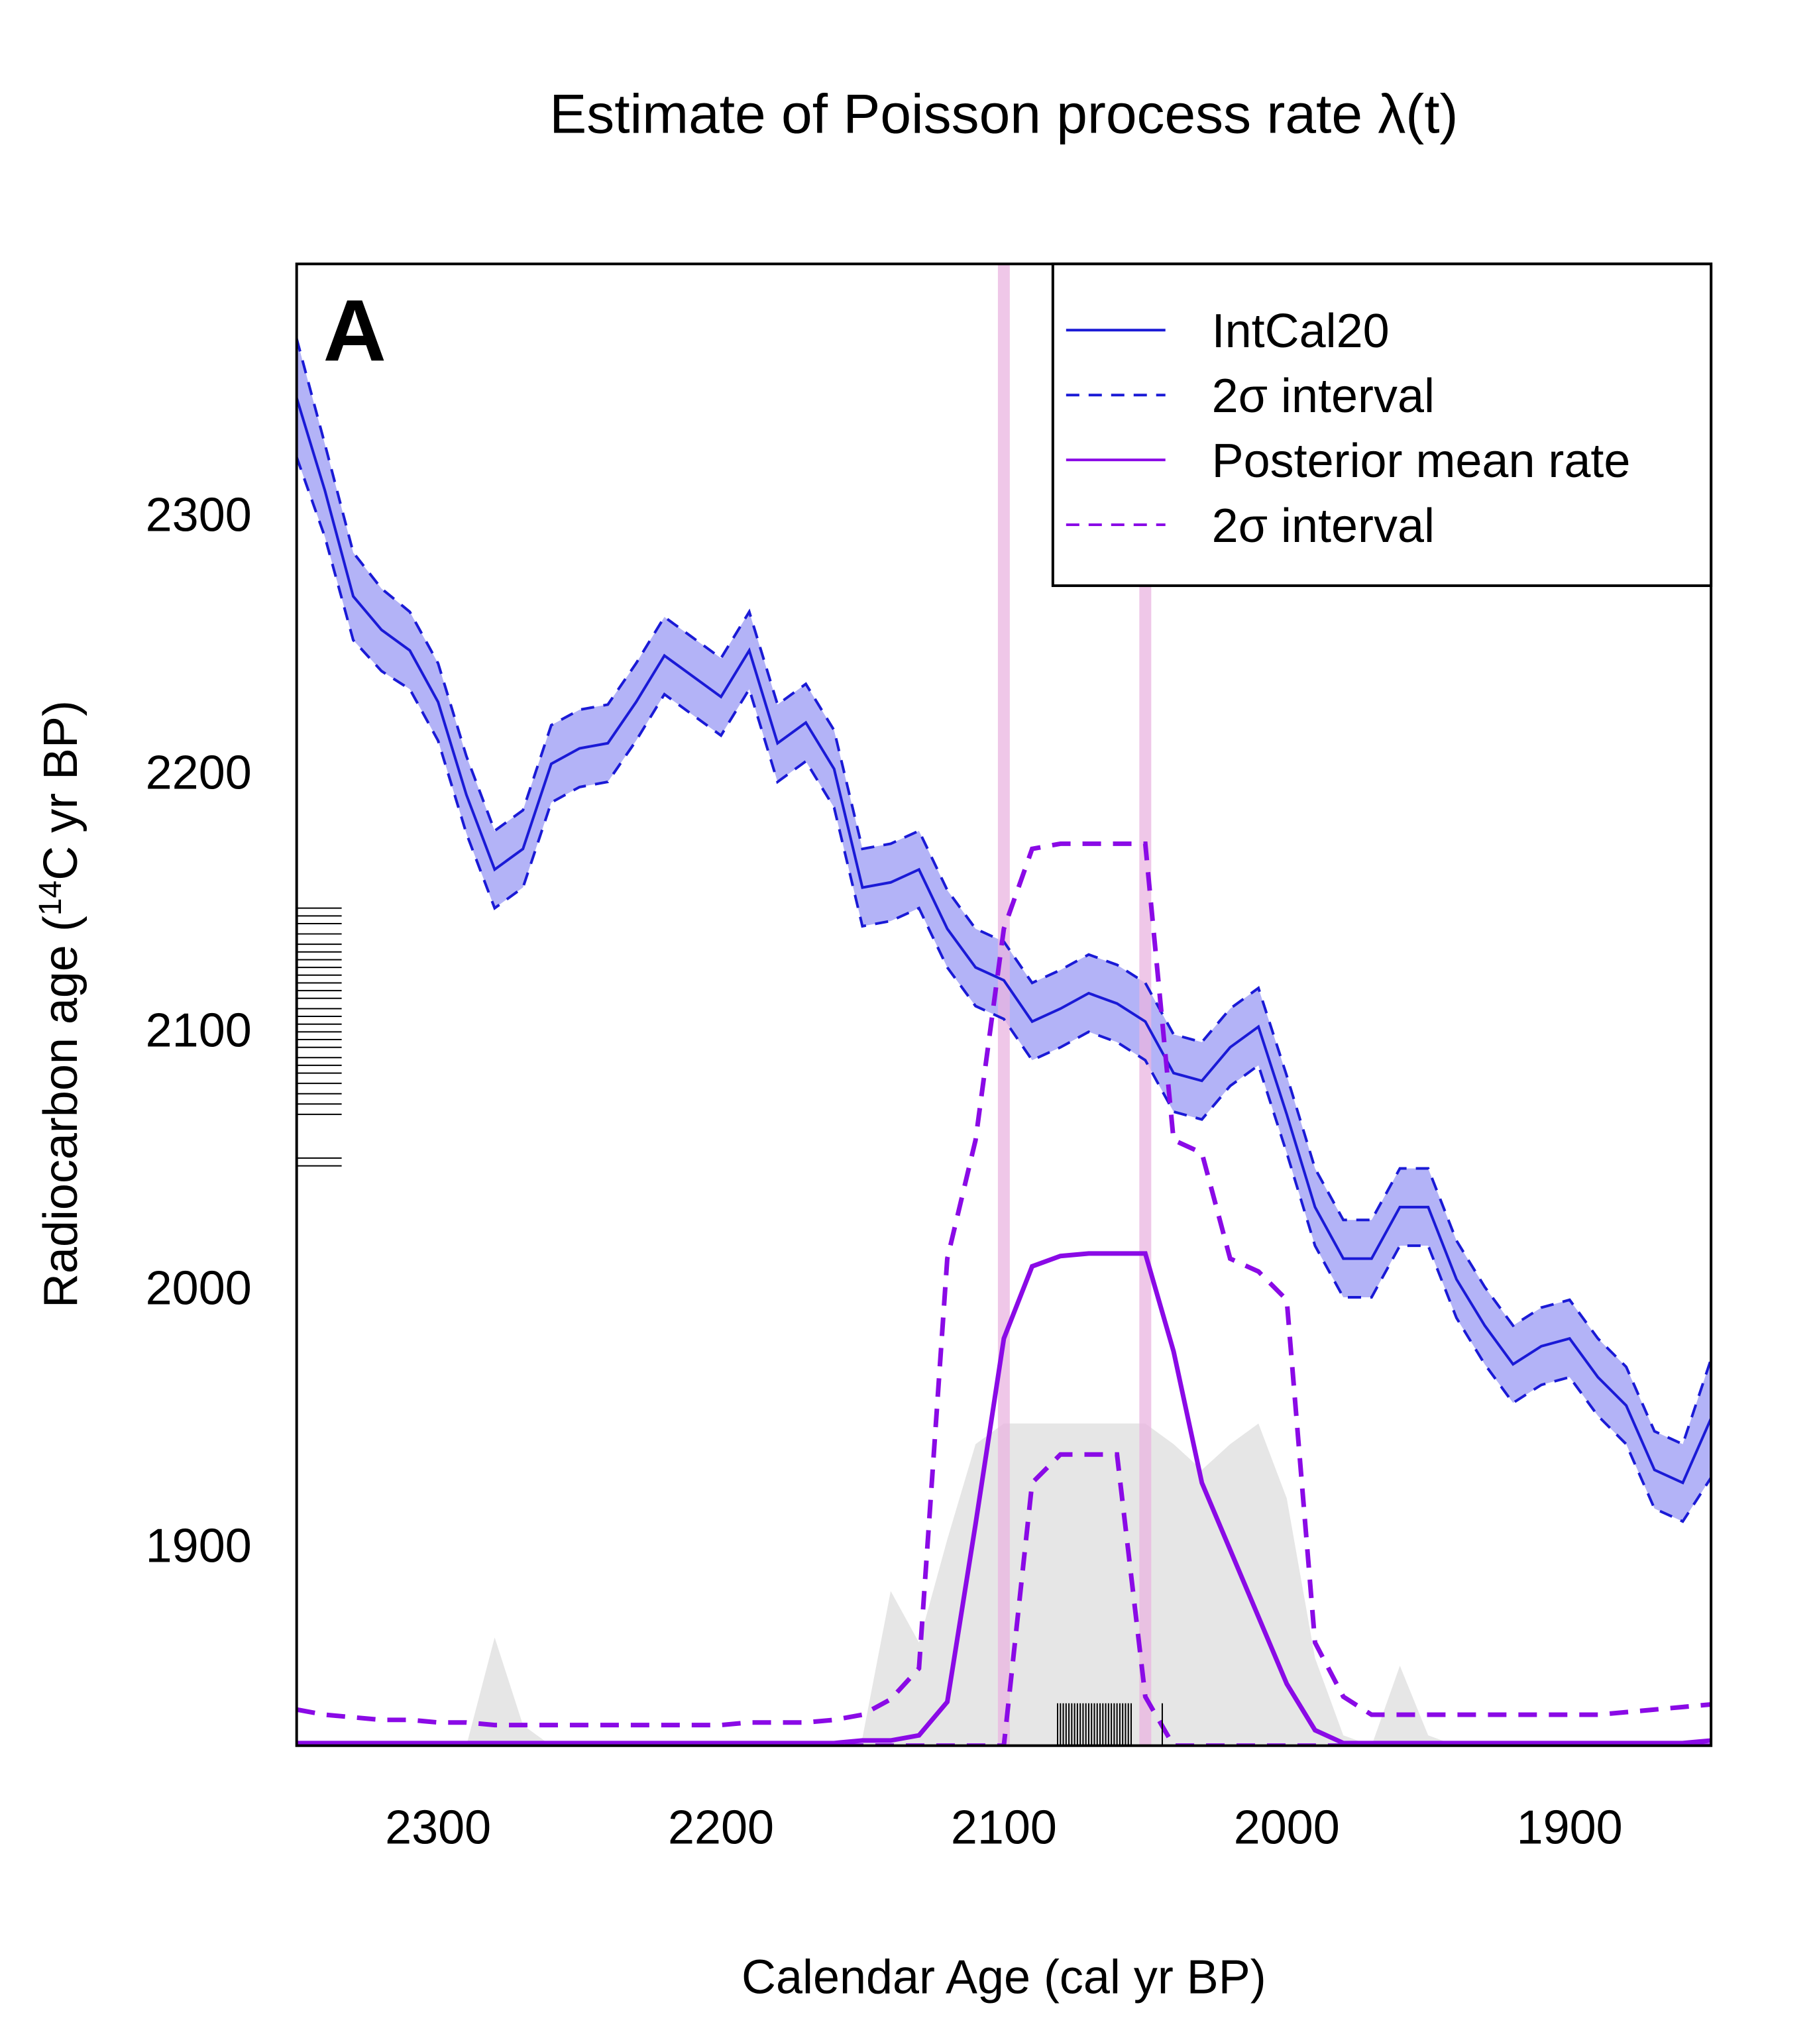 Image resolution: width=1817 pixels, height=2044 pixels. I want to click on y-tick-label: 2100, so click(199, 1030).